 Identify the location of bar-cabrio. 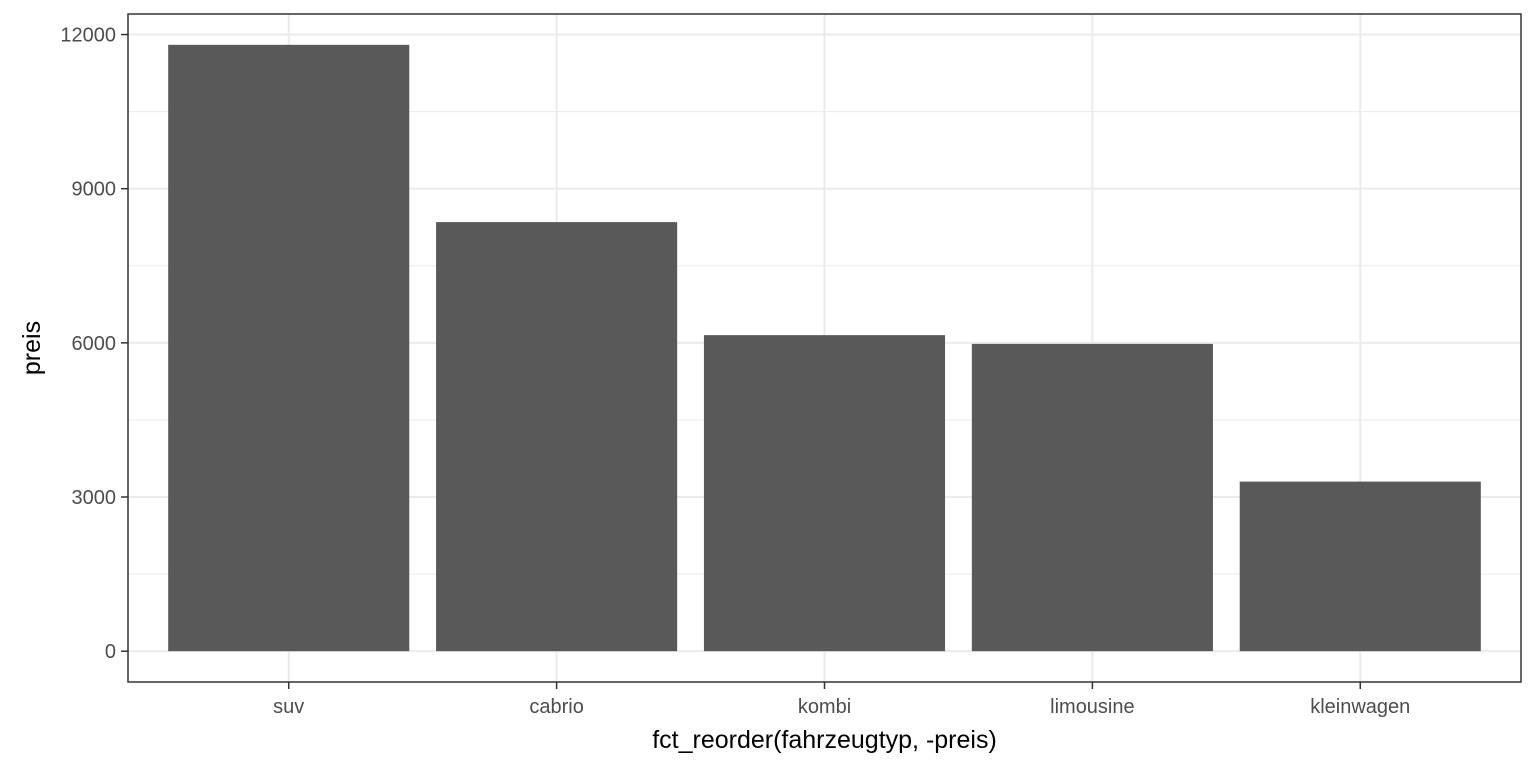
(557, 437).